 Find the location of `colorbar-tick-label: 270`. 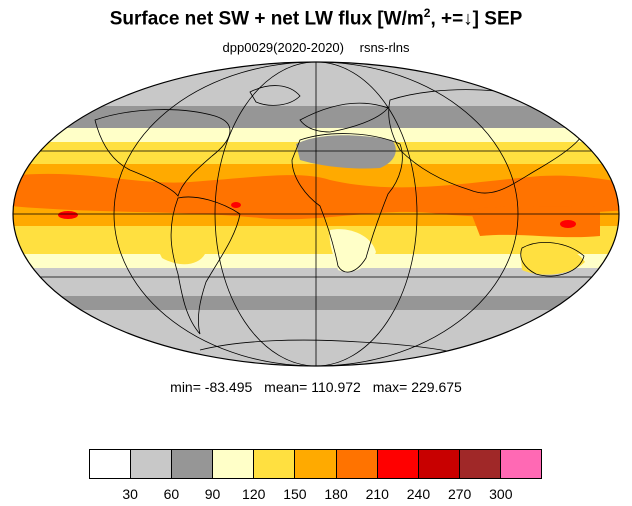

colorbar-tick-label: 270 is located at coordinates (459, 494).